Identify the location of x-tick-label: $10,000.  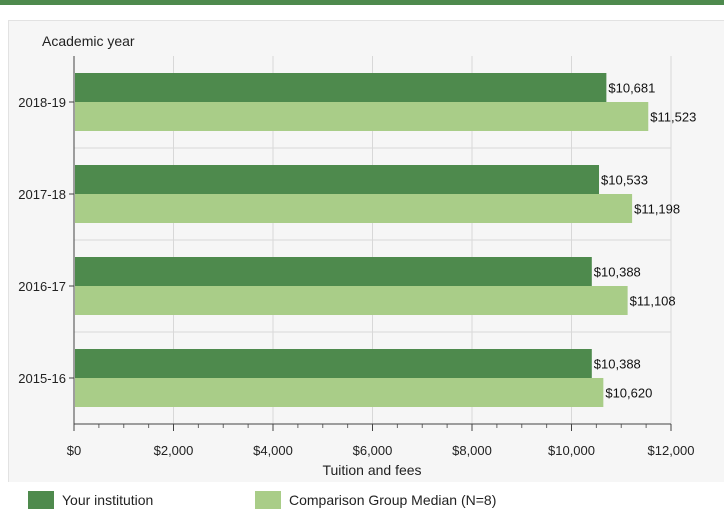
(571, 450).